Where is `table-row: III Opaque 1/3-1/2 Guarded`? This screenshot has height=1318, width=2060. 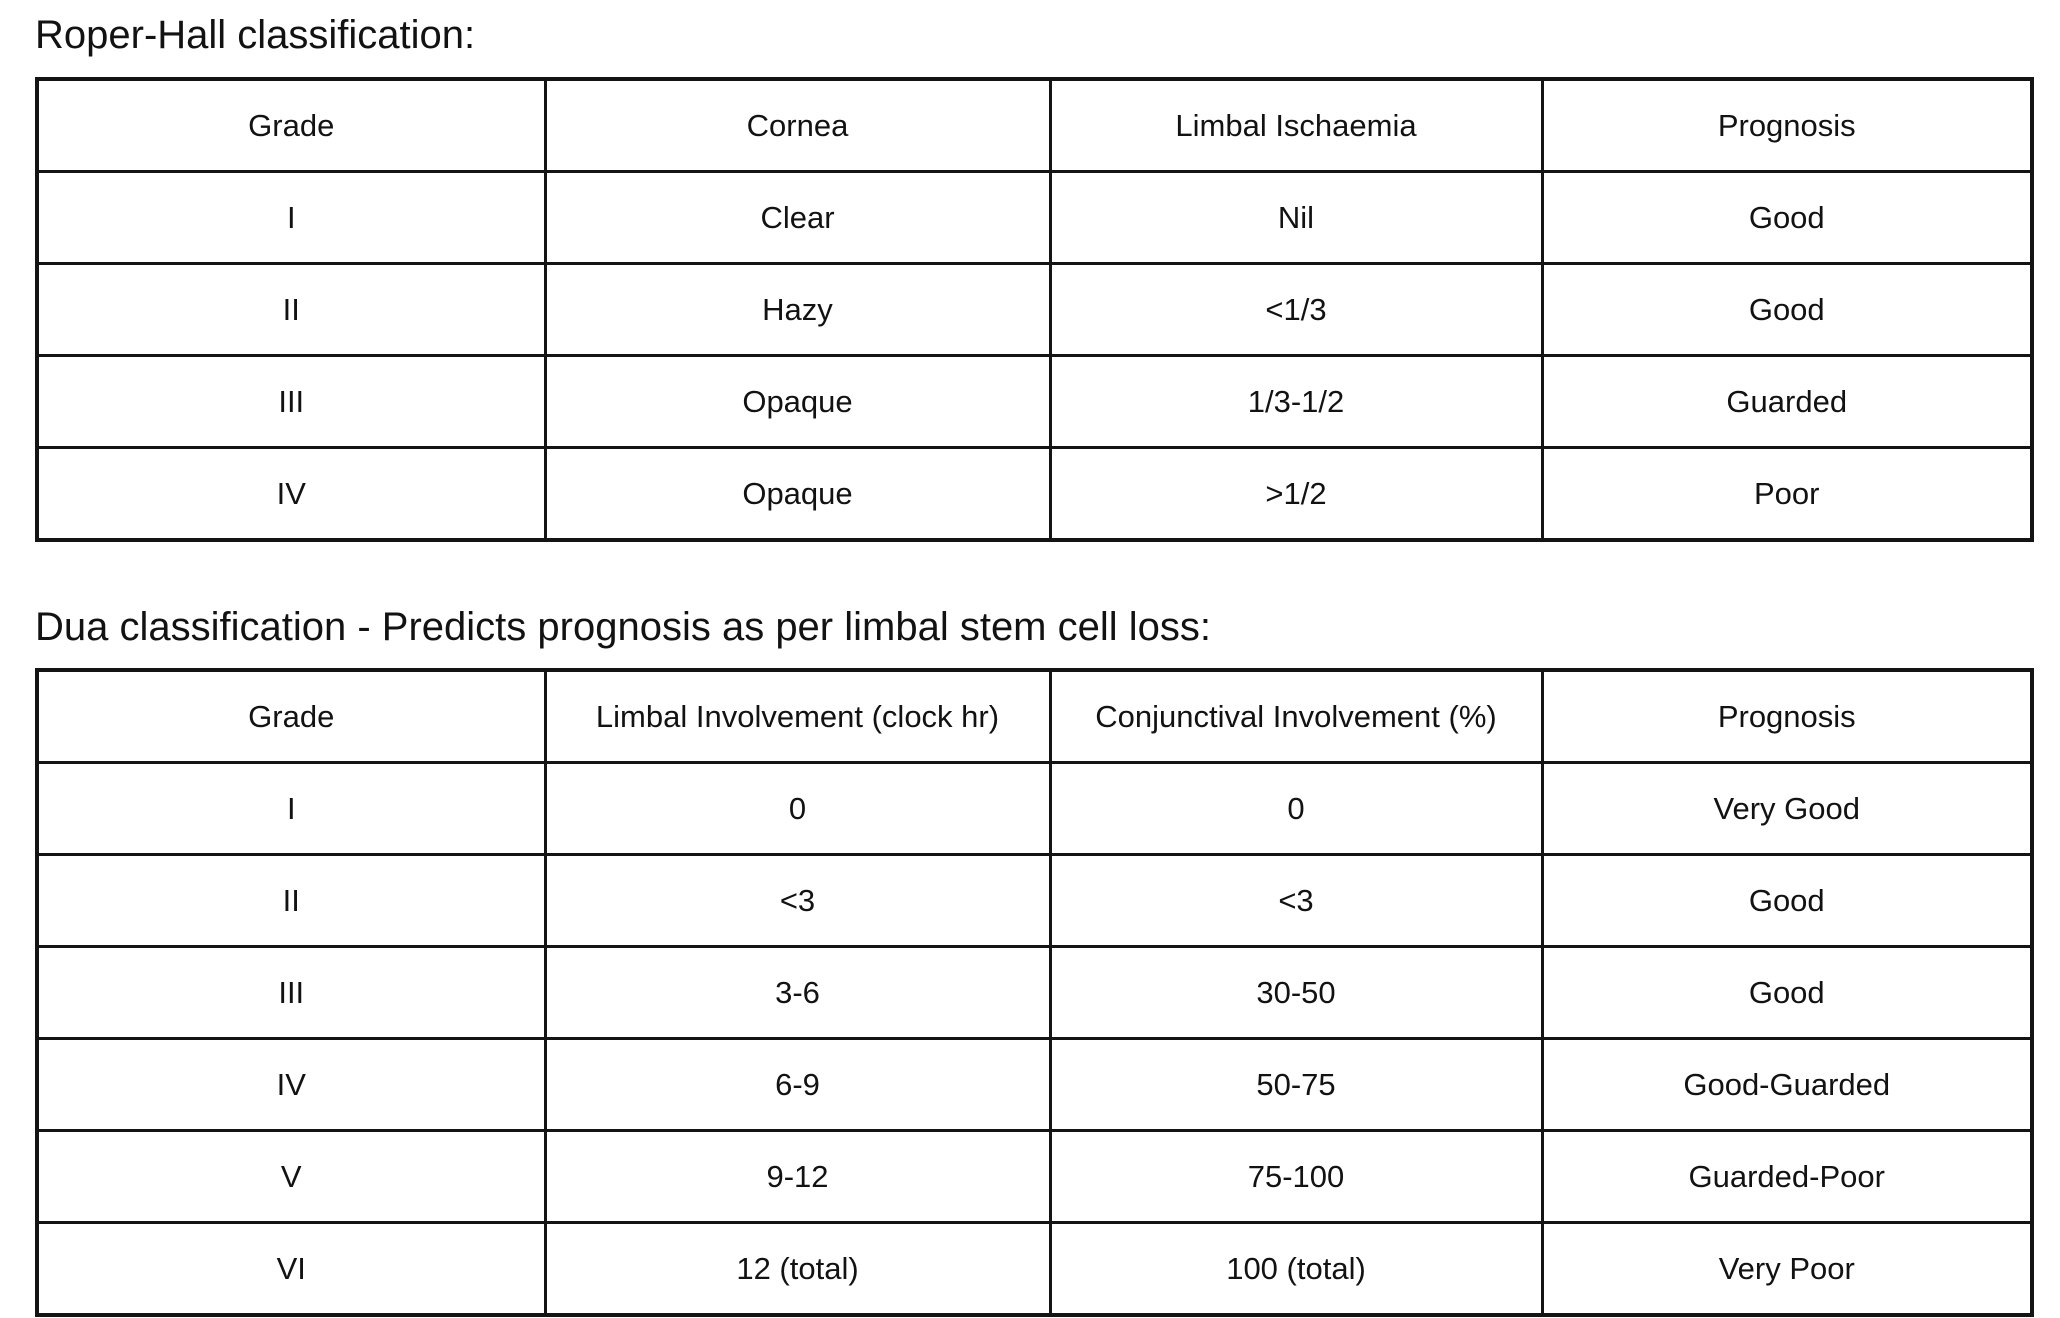
table-row: III Opaque 1/3-1/2 Guarded is located at coordinates (1034, 401).